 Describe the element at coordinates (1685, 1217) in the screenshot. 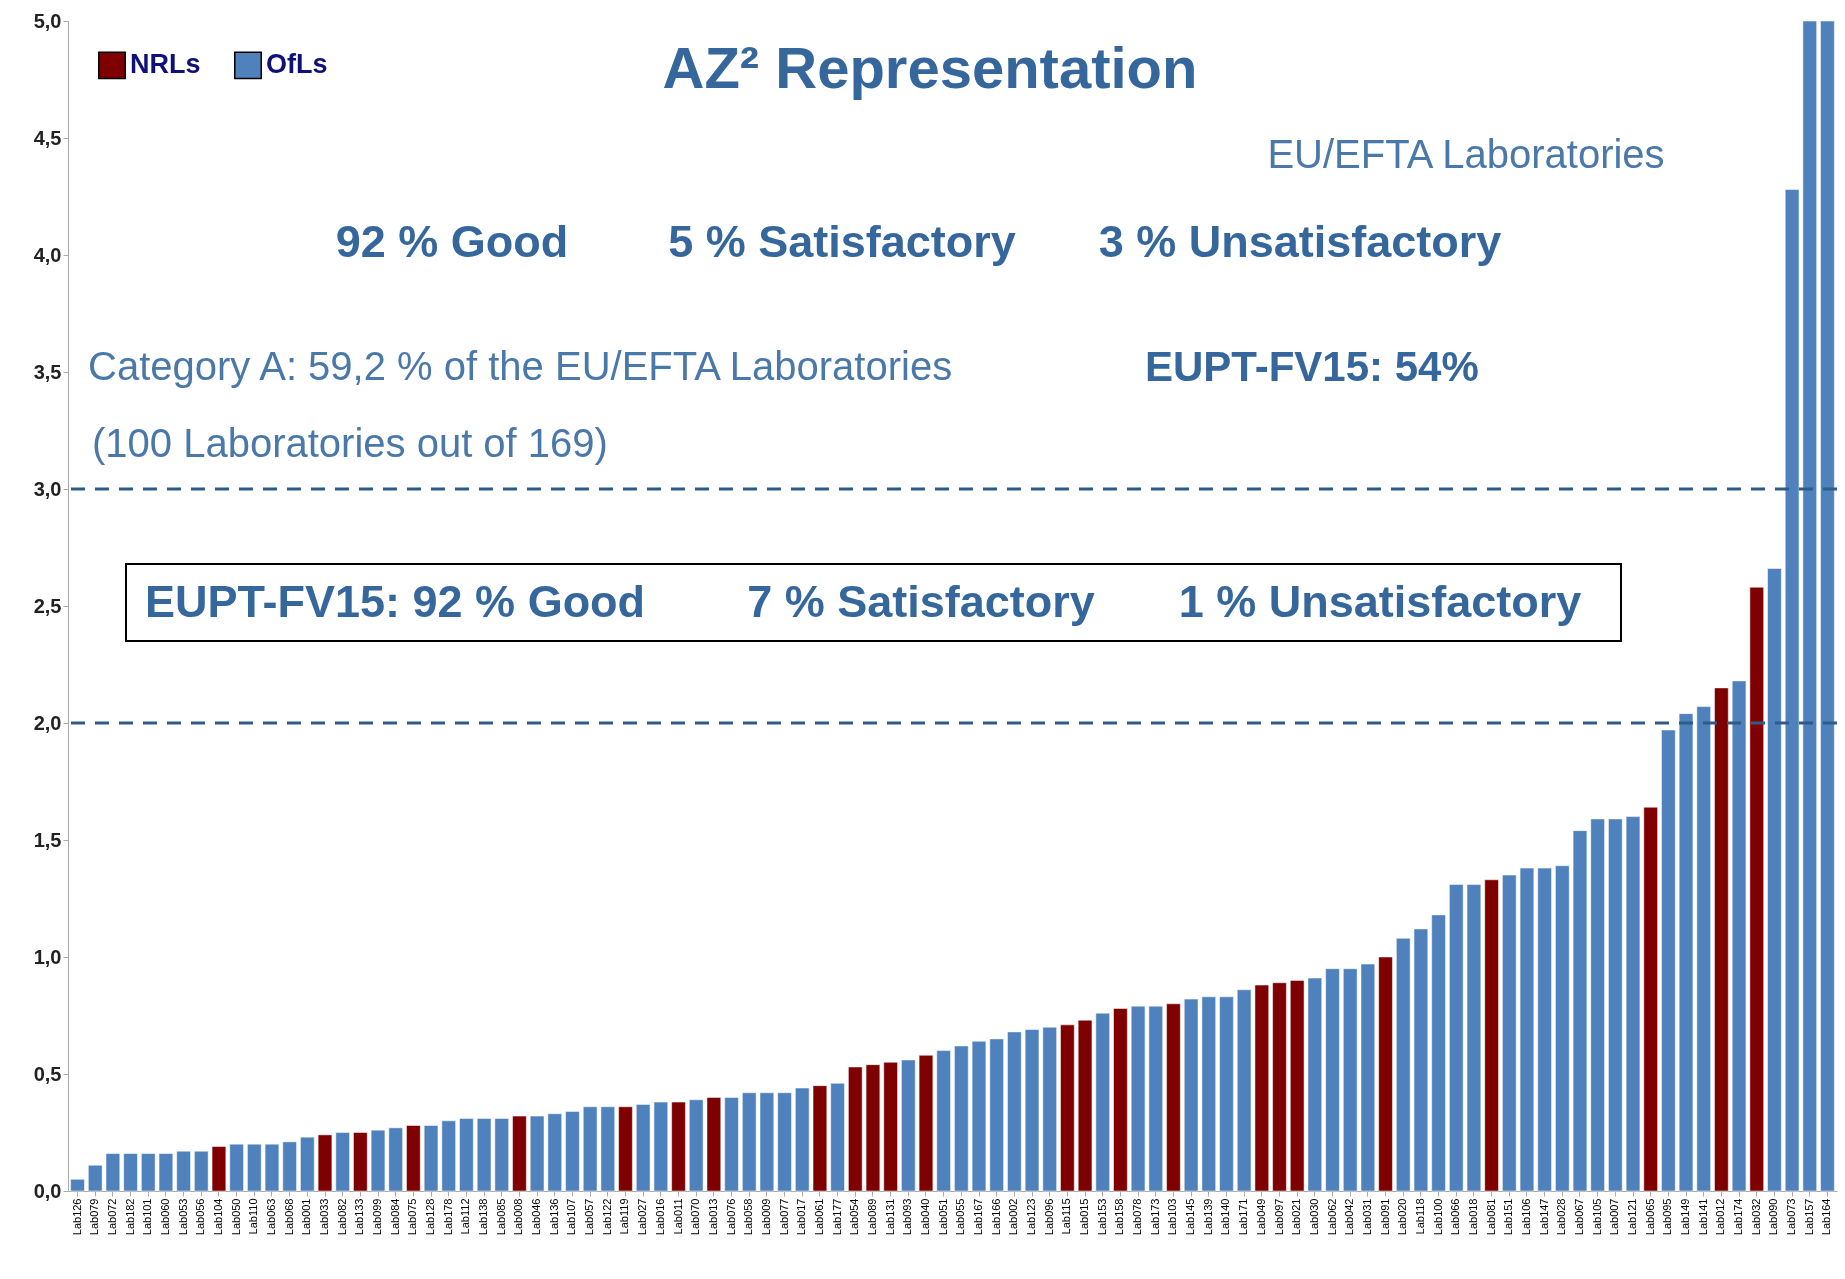

I see `x-tick-label: Lab149` at that location.